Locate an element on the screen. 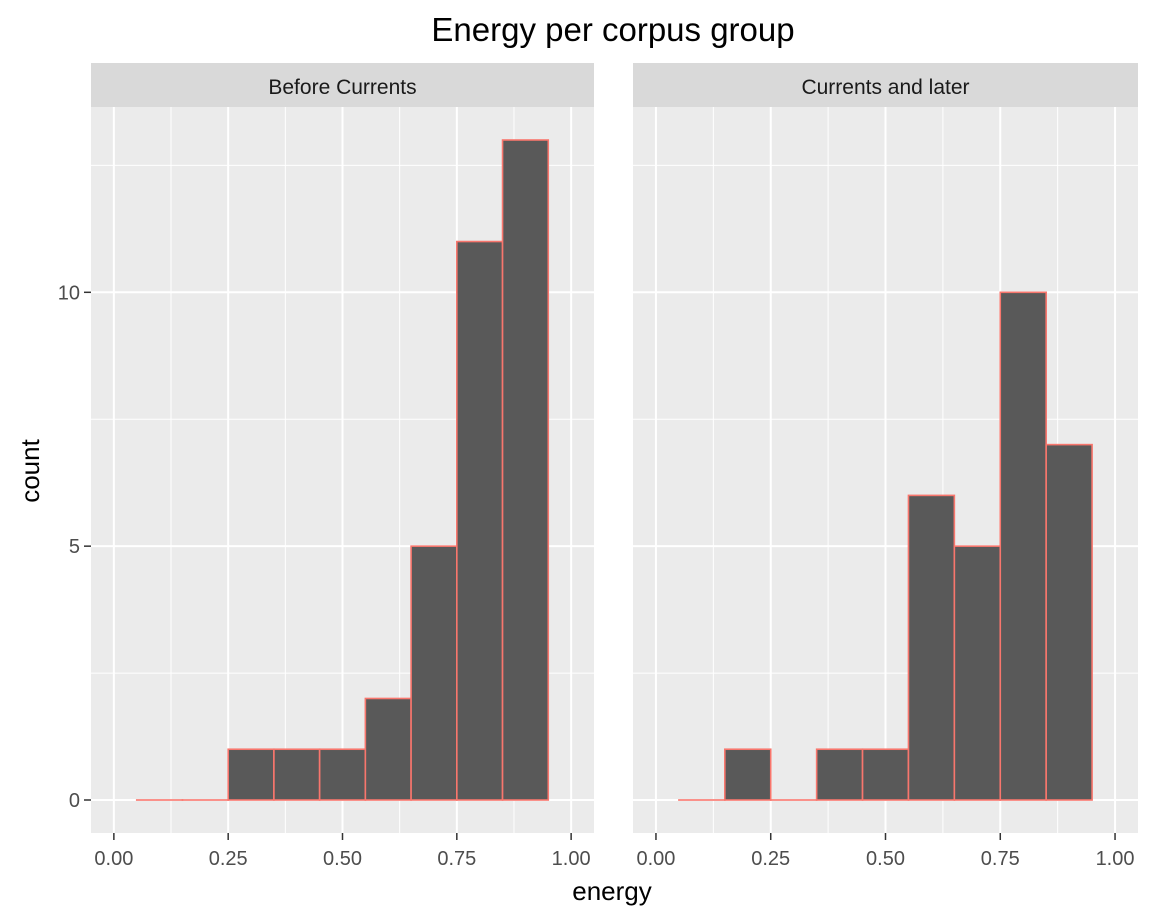 This screenshot has height=921, width=1152. strip-label: Currents and later is located at coordinates (885, 87).